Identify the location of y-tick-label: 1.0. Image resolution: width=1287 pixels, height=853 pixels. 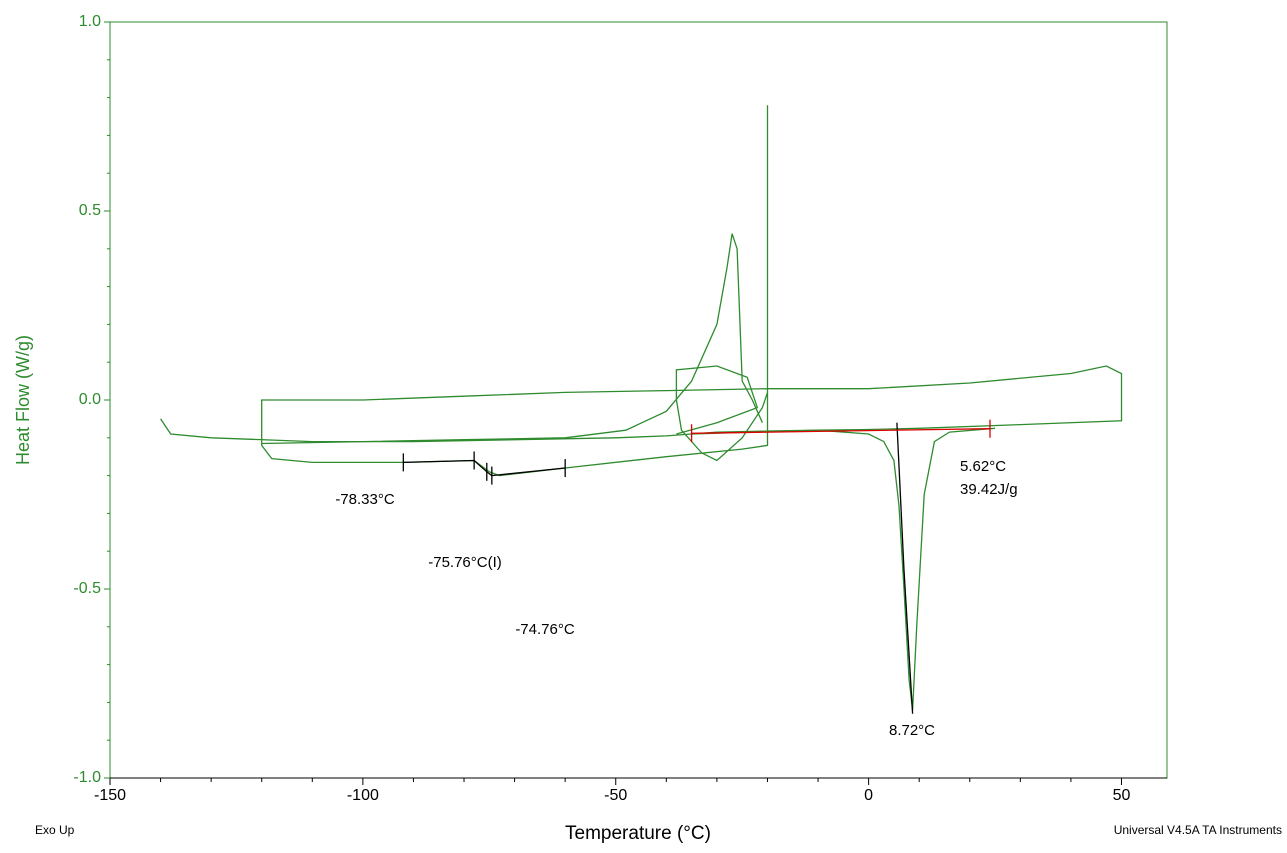
(90, 21).